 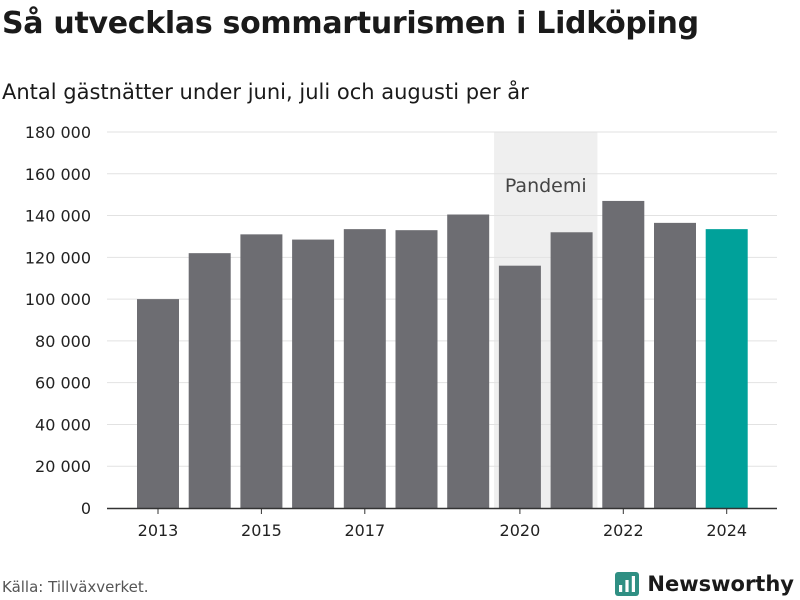 What do you see at coordinates (58, 216) in the screenshot?
I see `y-tick-label: 140 000` at bounding box center [58, 216].